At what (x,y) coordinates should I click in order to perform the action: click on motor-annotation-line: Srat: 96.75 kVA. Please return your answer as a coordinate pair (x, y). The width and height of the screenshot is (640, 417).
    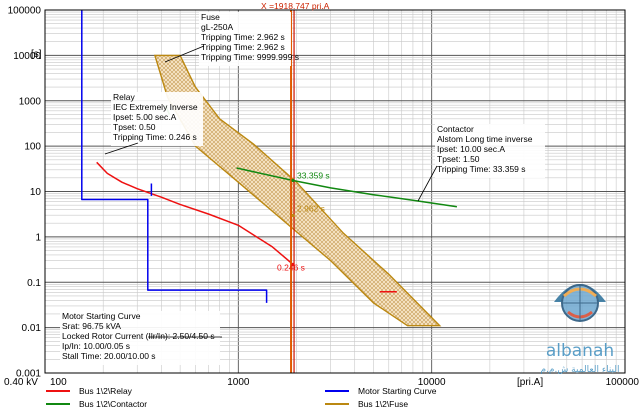
    Looking at the image, I should click on (91, 326).